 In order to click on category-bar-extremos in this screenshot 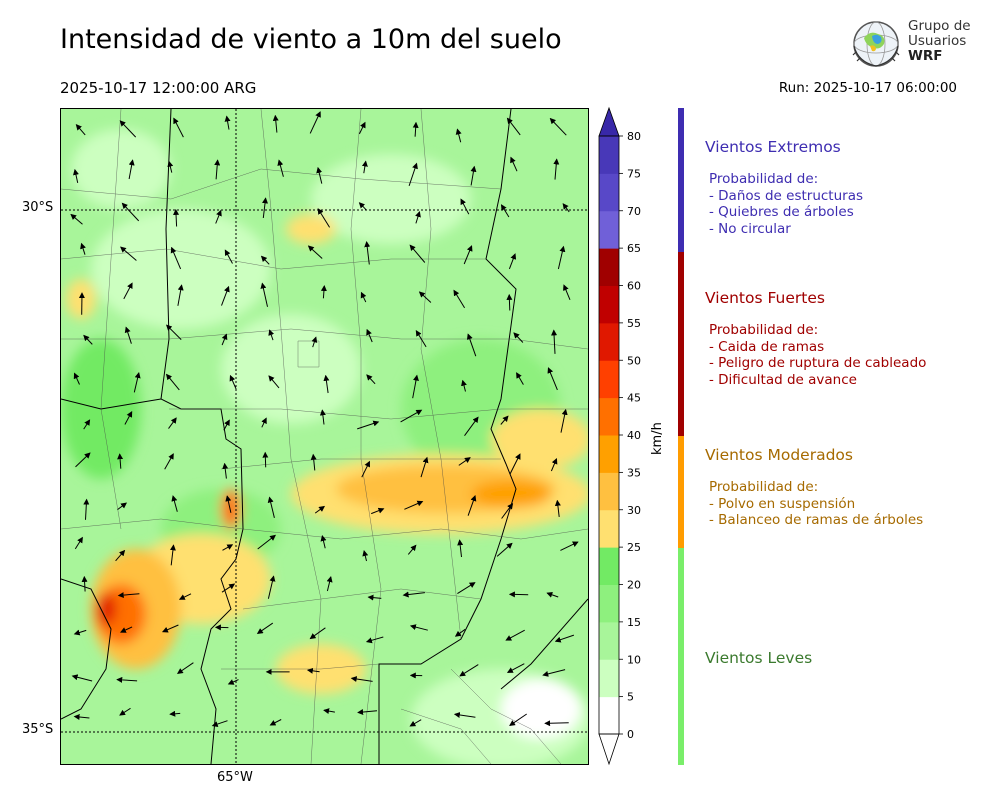, I will do `click(681, 180)`.